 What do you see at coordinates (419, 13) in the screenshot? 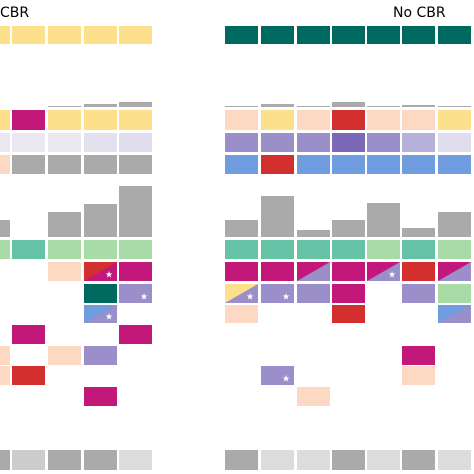
I see `group-label: No CBR` at bounding box center [419, 13].